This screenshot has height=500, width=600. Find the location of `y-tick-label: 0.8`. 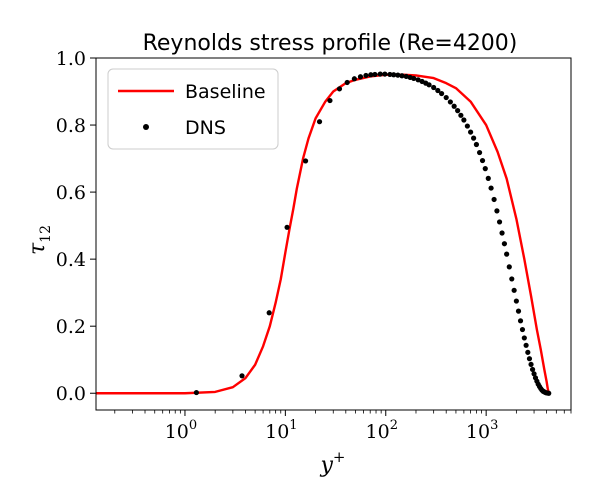

y-tick-label: 0.8 is located at coordinates (71, 126).